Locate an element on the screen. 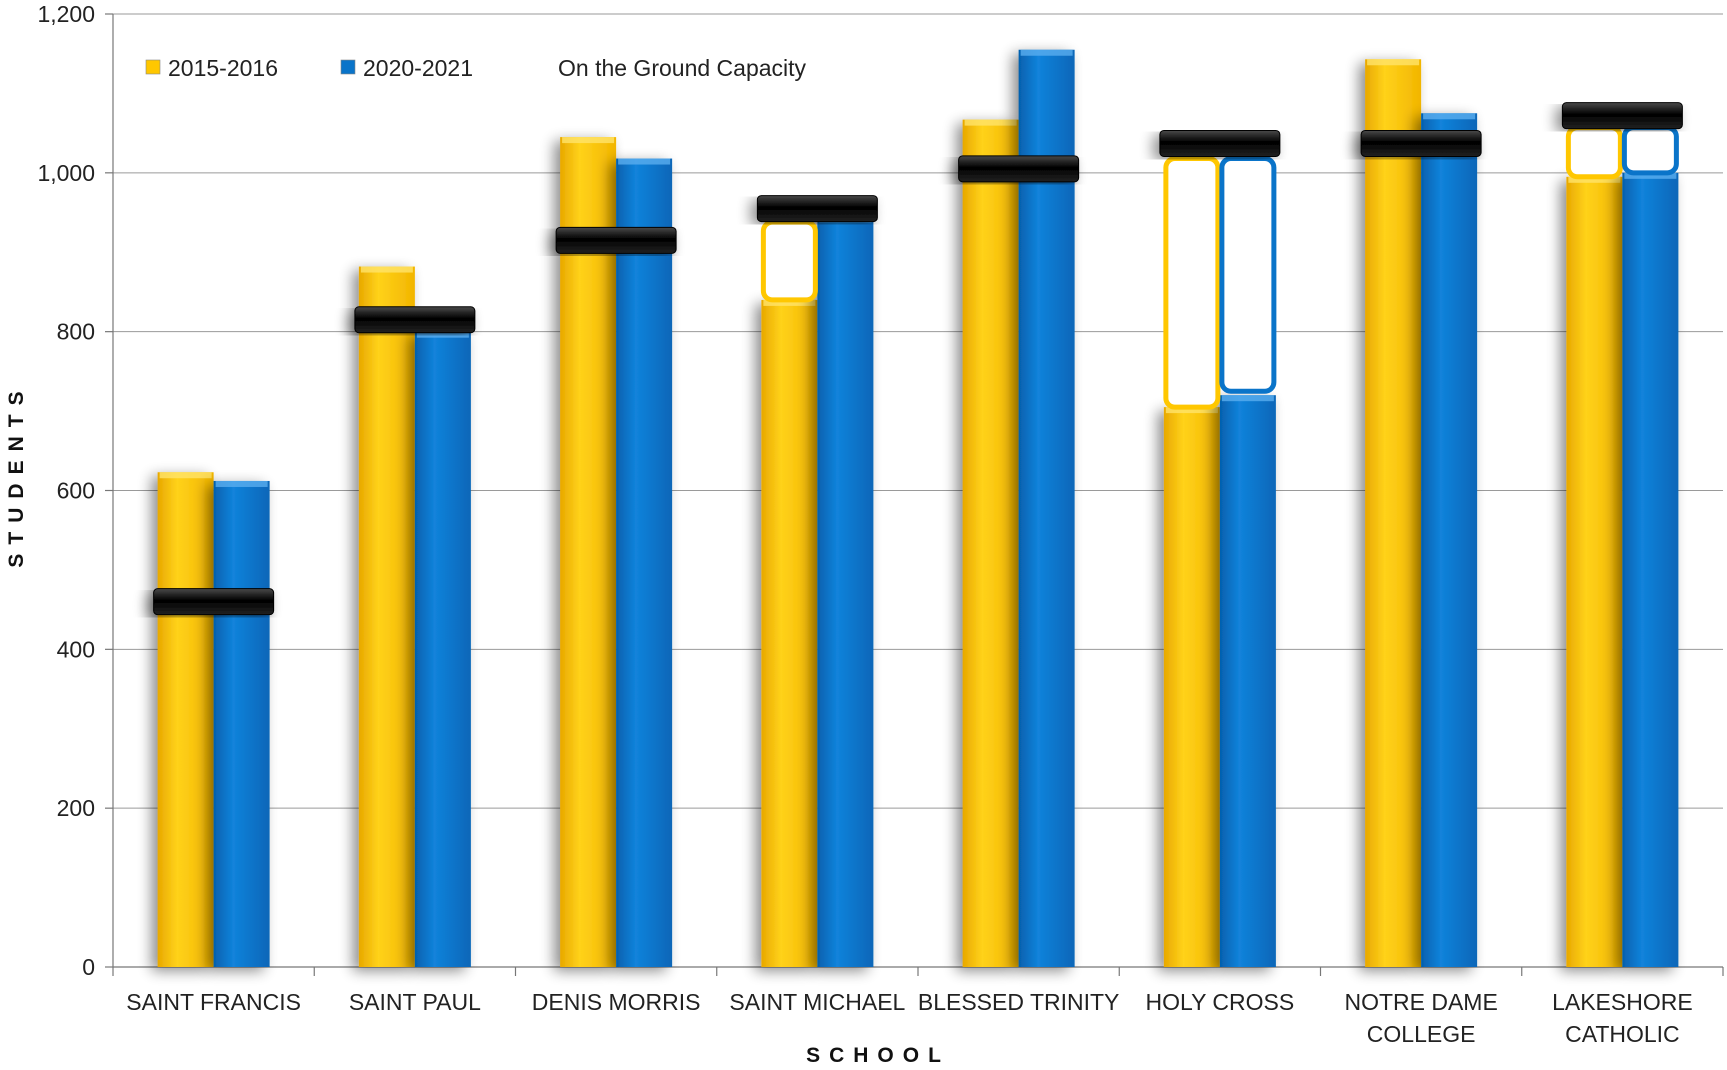 The height and width of the screenshot is (1070, 1727). legend-label: On the Ground Capacity is located at coordinates (682, 68).